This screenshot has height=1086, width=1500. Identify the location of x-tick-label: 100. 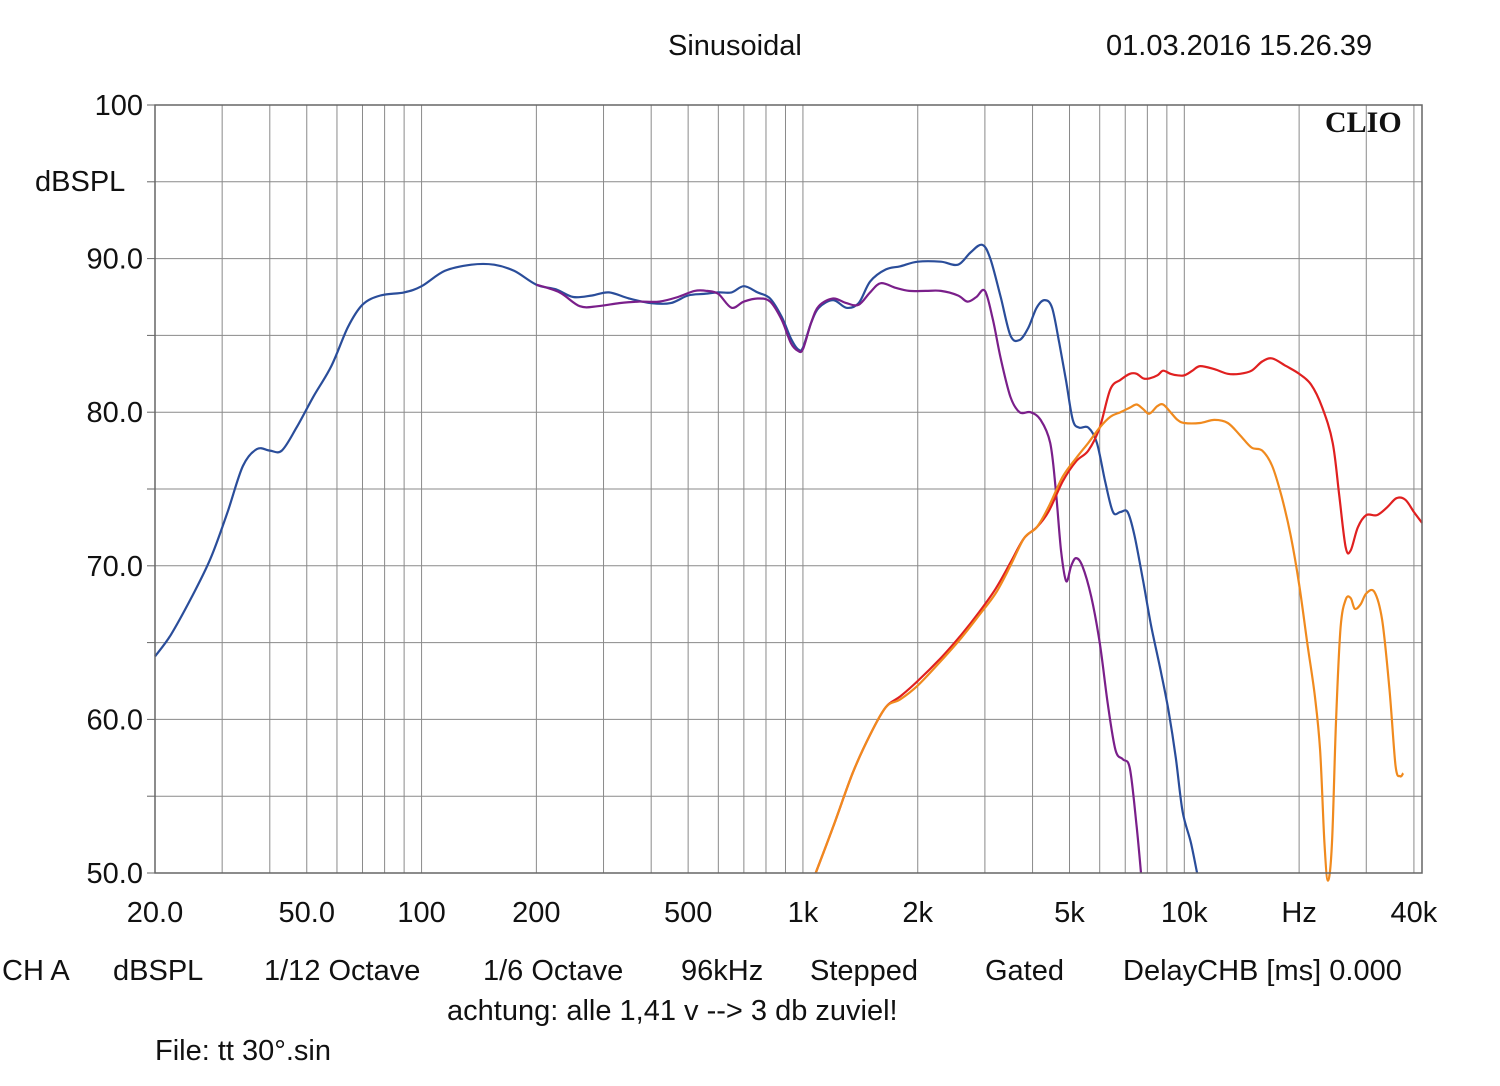
(421, 913).